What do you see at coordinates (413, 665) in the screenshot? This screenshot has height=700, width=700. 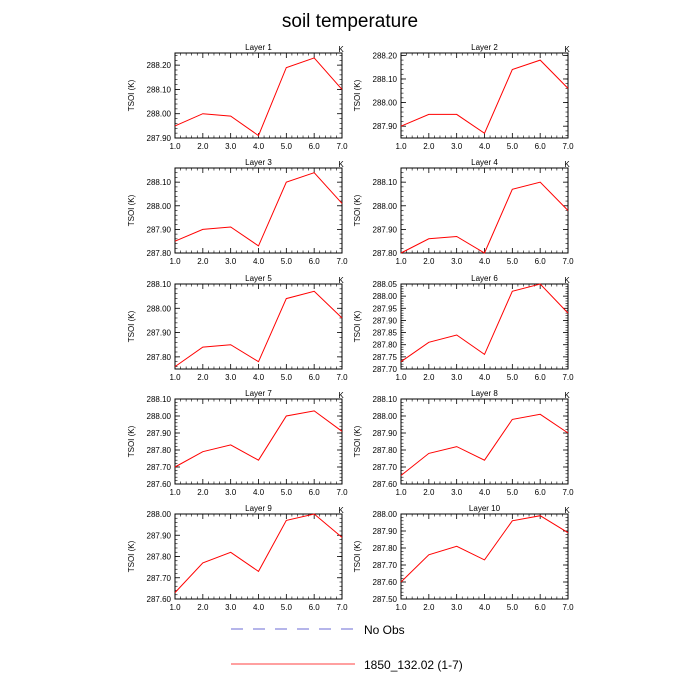 I see `legend-model-label: 1850_132.02 (1-7)` at bounding box center [413, 665].